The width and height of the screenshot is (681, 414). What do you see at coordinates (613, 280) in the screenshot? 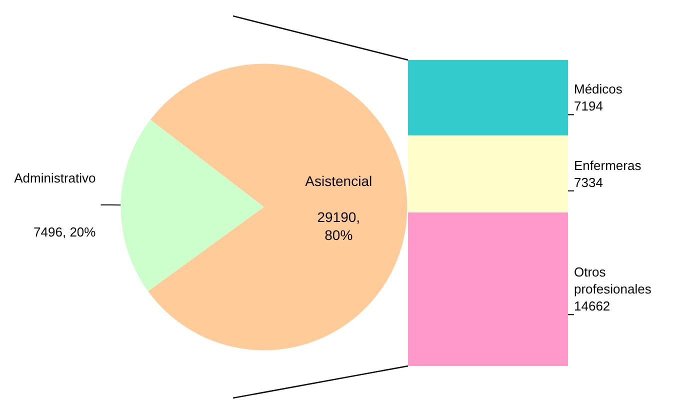
I see `series-label: Otros profesionales` at bounding box center [613, 280].